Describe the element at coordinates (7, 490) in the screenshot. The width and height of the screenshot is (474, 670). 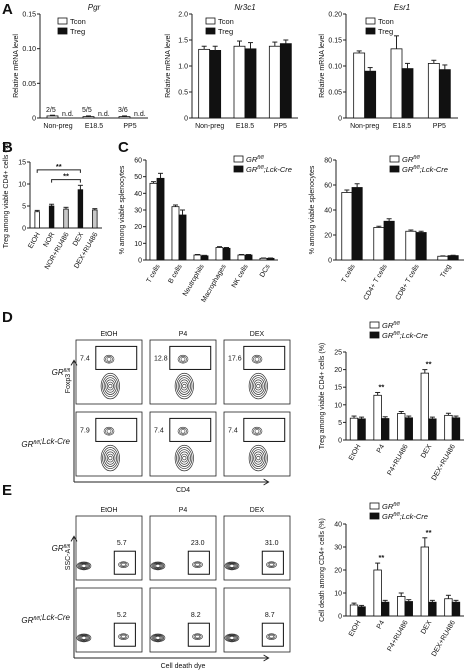
I see `panel-label-e: E` at that location.